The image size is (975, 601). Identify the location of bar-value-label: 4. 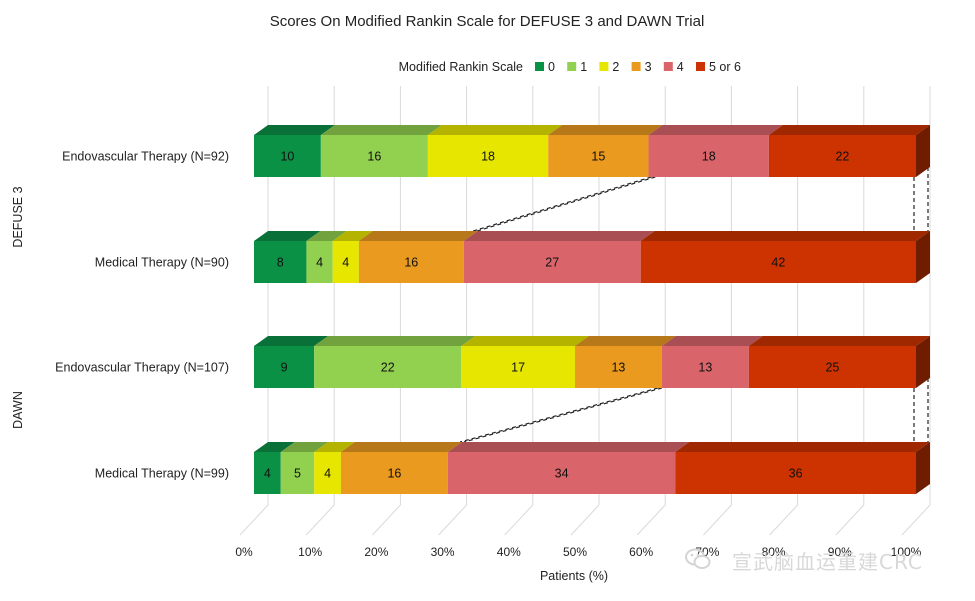
(345, 263).